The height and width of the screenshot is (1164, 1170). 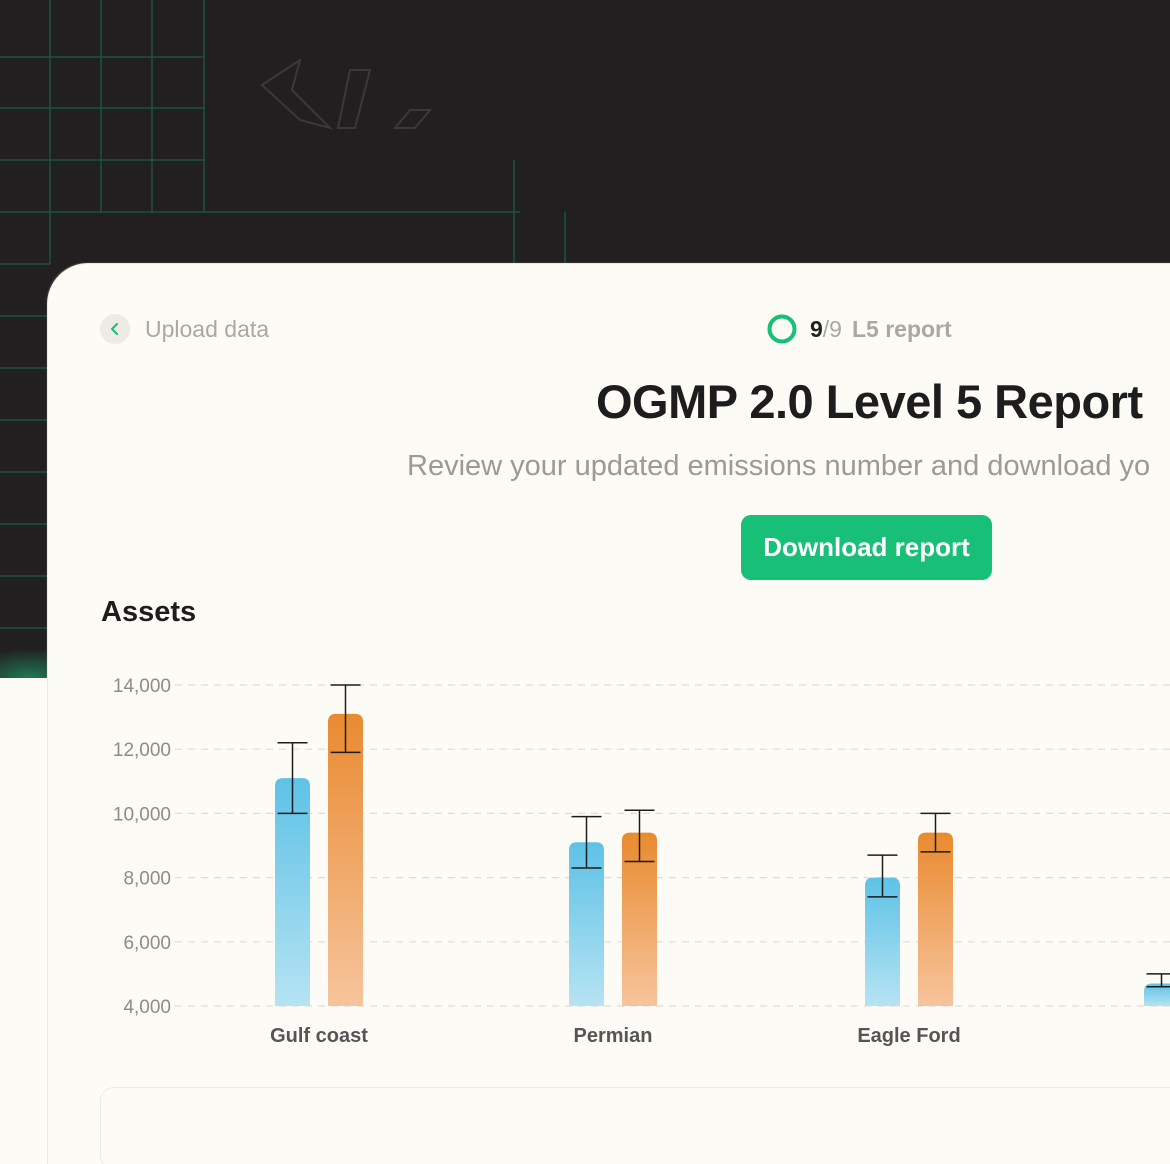 I want to click on x-category-label: Eagle Ford, so click(x=908, y=1036).